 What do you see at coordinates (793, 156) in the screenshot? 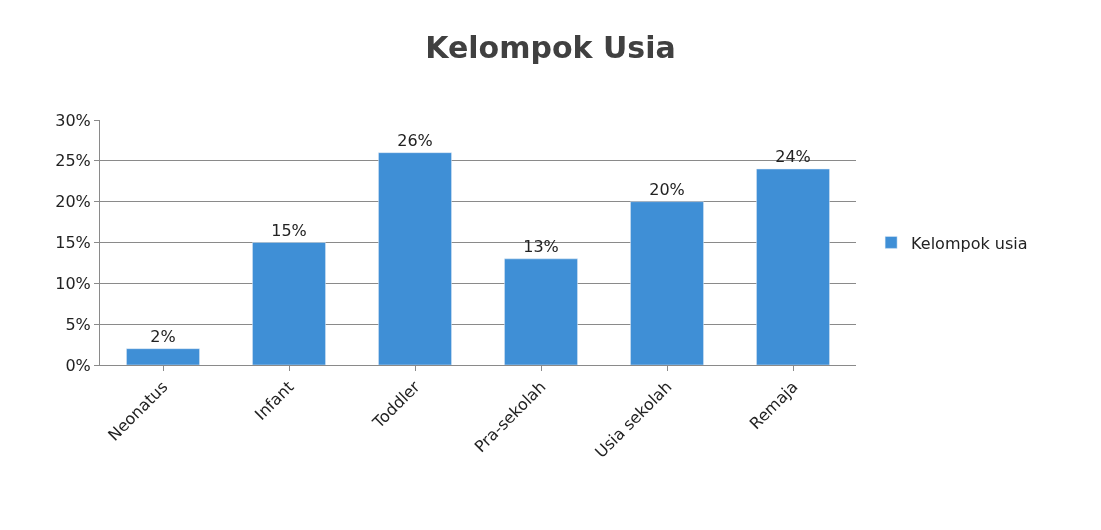
I see `data-label: 24%` at bounding box center [793, 156].